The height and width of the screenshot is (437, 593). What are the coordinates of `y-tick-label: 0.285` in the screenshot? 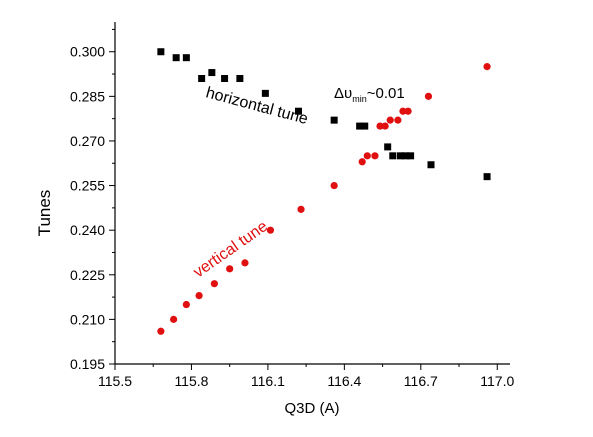 It's located at (87, 96).